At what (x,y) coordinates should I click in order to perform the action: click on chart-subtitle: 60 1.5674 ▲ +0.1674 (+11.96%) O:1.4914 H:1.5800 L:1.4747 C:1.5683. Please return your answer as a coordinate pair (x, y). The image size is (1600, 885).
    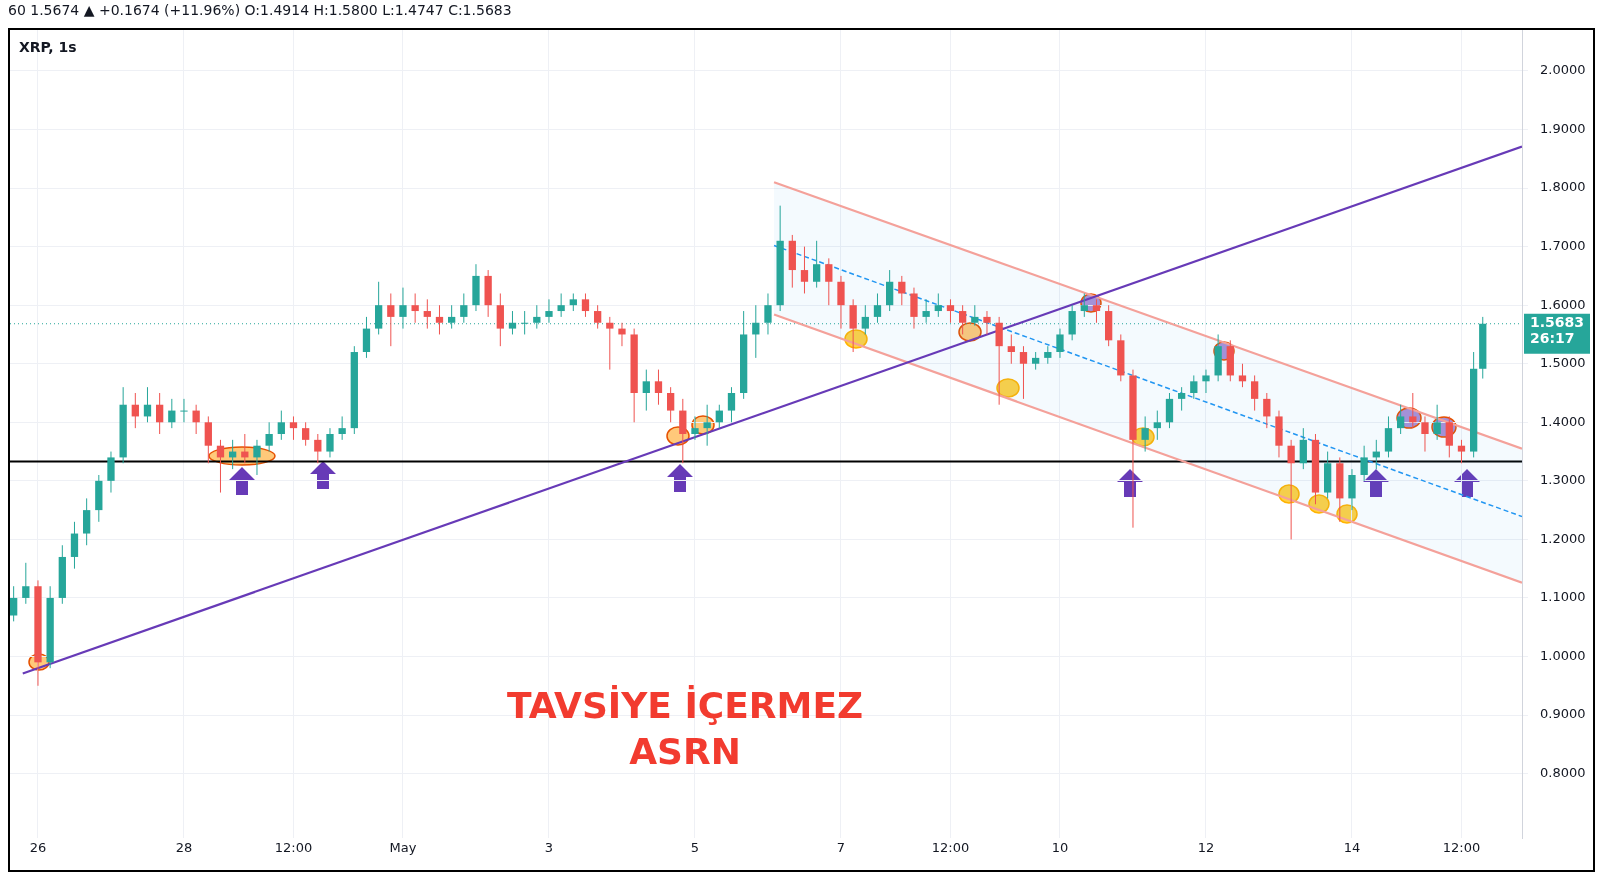
    Looking at the image, I should click on (260, 10).